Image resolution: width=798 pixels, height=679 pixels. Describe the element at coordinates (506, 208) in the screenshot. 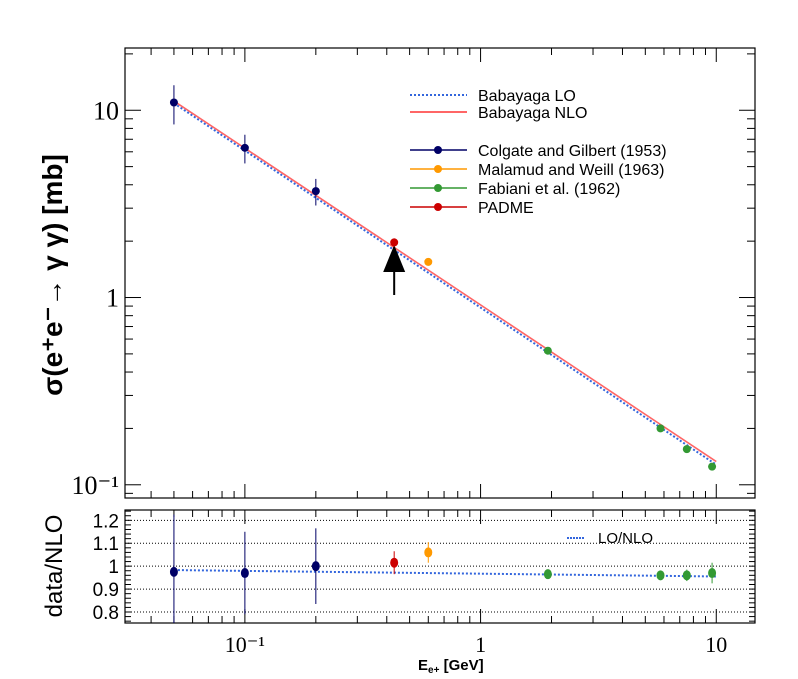

I see `legend-label: PADME` at that location.